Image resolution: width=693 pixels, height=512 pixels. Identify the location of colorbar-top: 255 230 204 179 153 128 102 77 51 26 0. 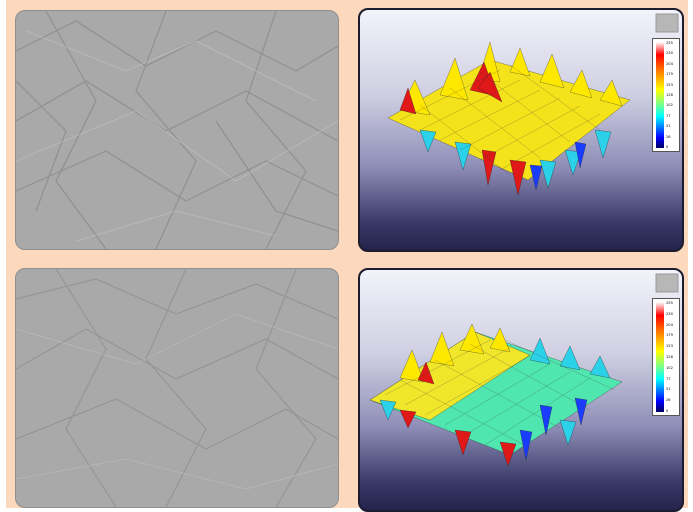
(666, 95).